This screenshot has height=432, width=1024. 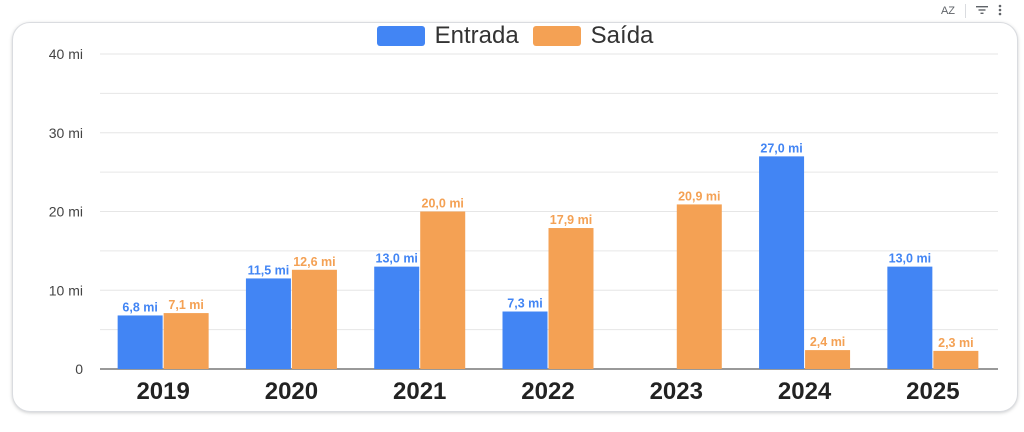 What do you see at coordinates (400, 36) in the screenshot?
I see `legend-swatch-entrada` at bounding box center [400, 36].